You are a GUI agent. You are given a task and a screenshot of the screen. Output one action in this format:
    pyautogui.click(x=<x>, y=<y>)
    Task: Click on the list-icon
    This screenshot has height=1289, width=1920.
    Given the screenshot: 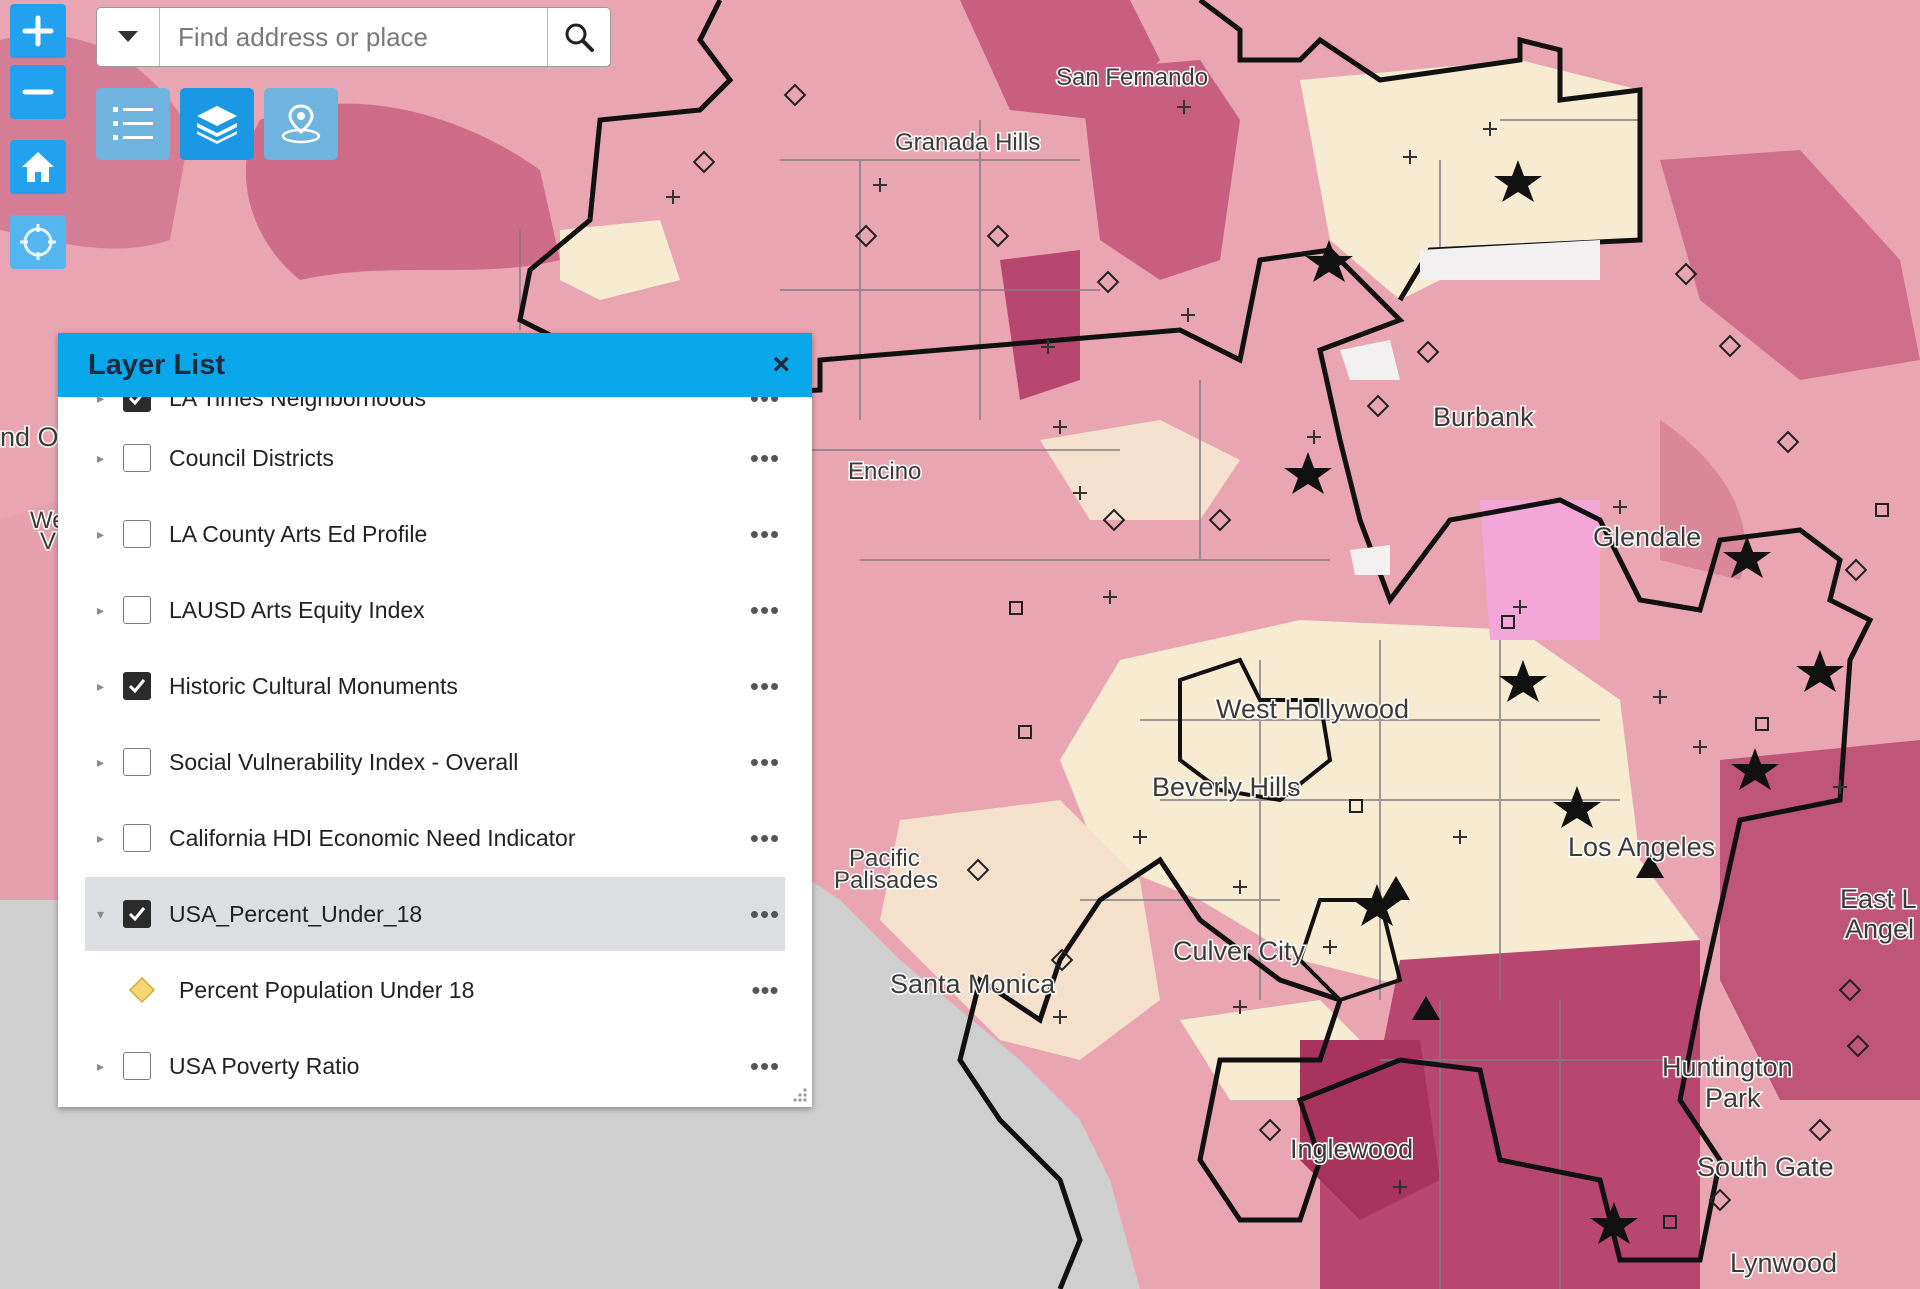 What is the action you would take?
    pyautogui.click(x=133, y=123)
    